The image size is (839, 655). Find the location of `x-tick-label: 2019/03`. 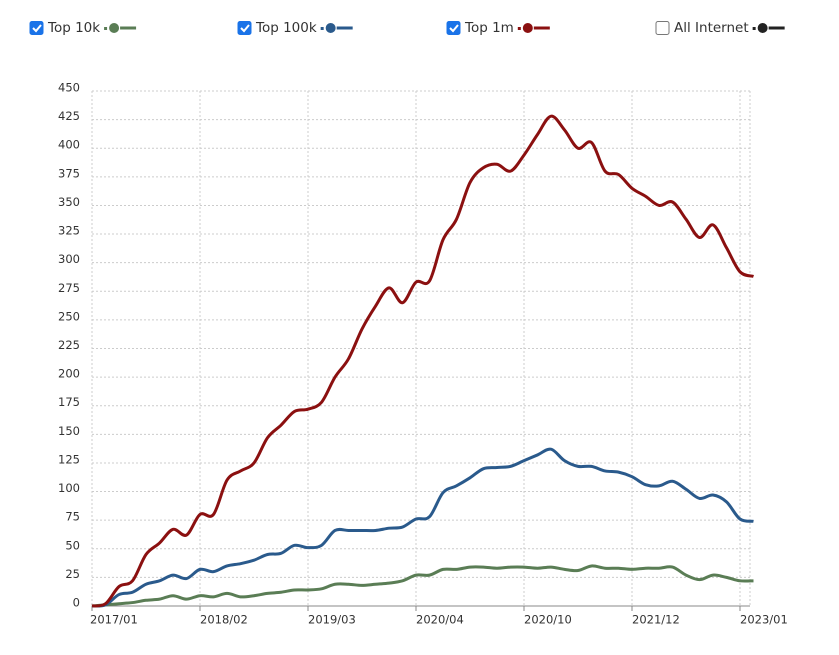

x-tick-label: 2019/03 is located at coordinates (332, 620).